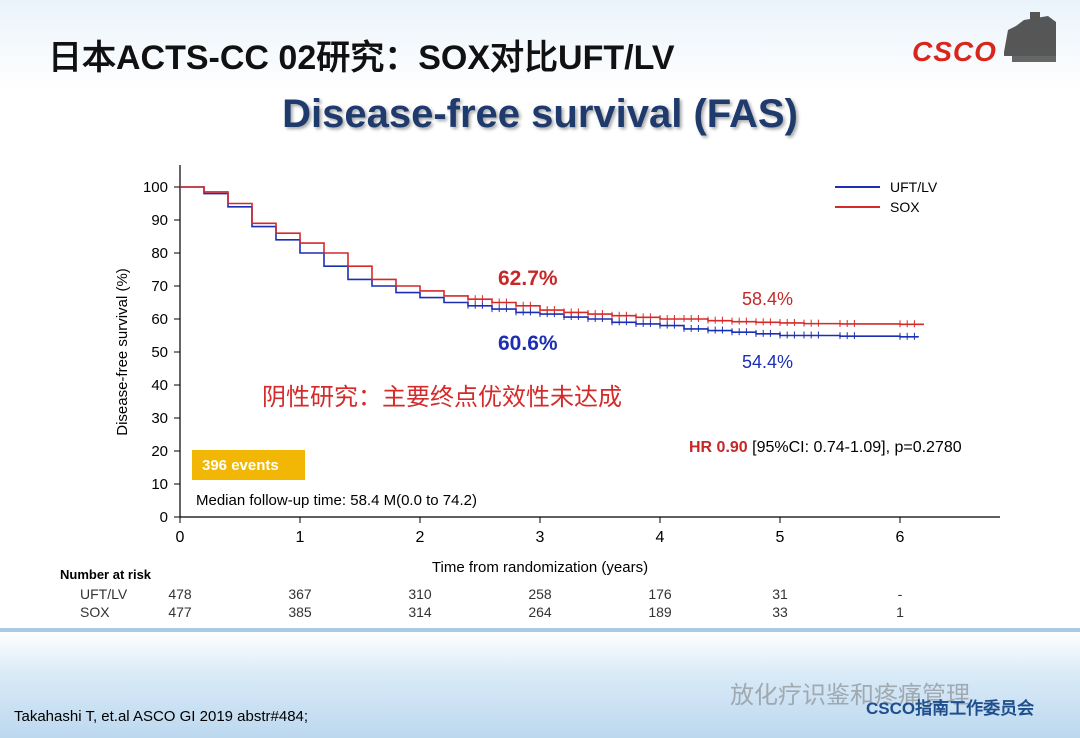 Image resolution: width=1080 pixels, height=738 pixels. What do you see at coordinates (155, 187) in the screenshot?
I see `y-tick-label: 100` at bounding box center [155, 187].